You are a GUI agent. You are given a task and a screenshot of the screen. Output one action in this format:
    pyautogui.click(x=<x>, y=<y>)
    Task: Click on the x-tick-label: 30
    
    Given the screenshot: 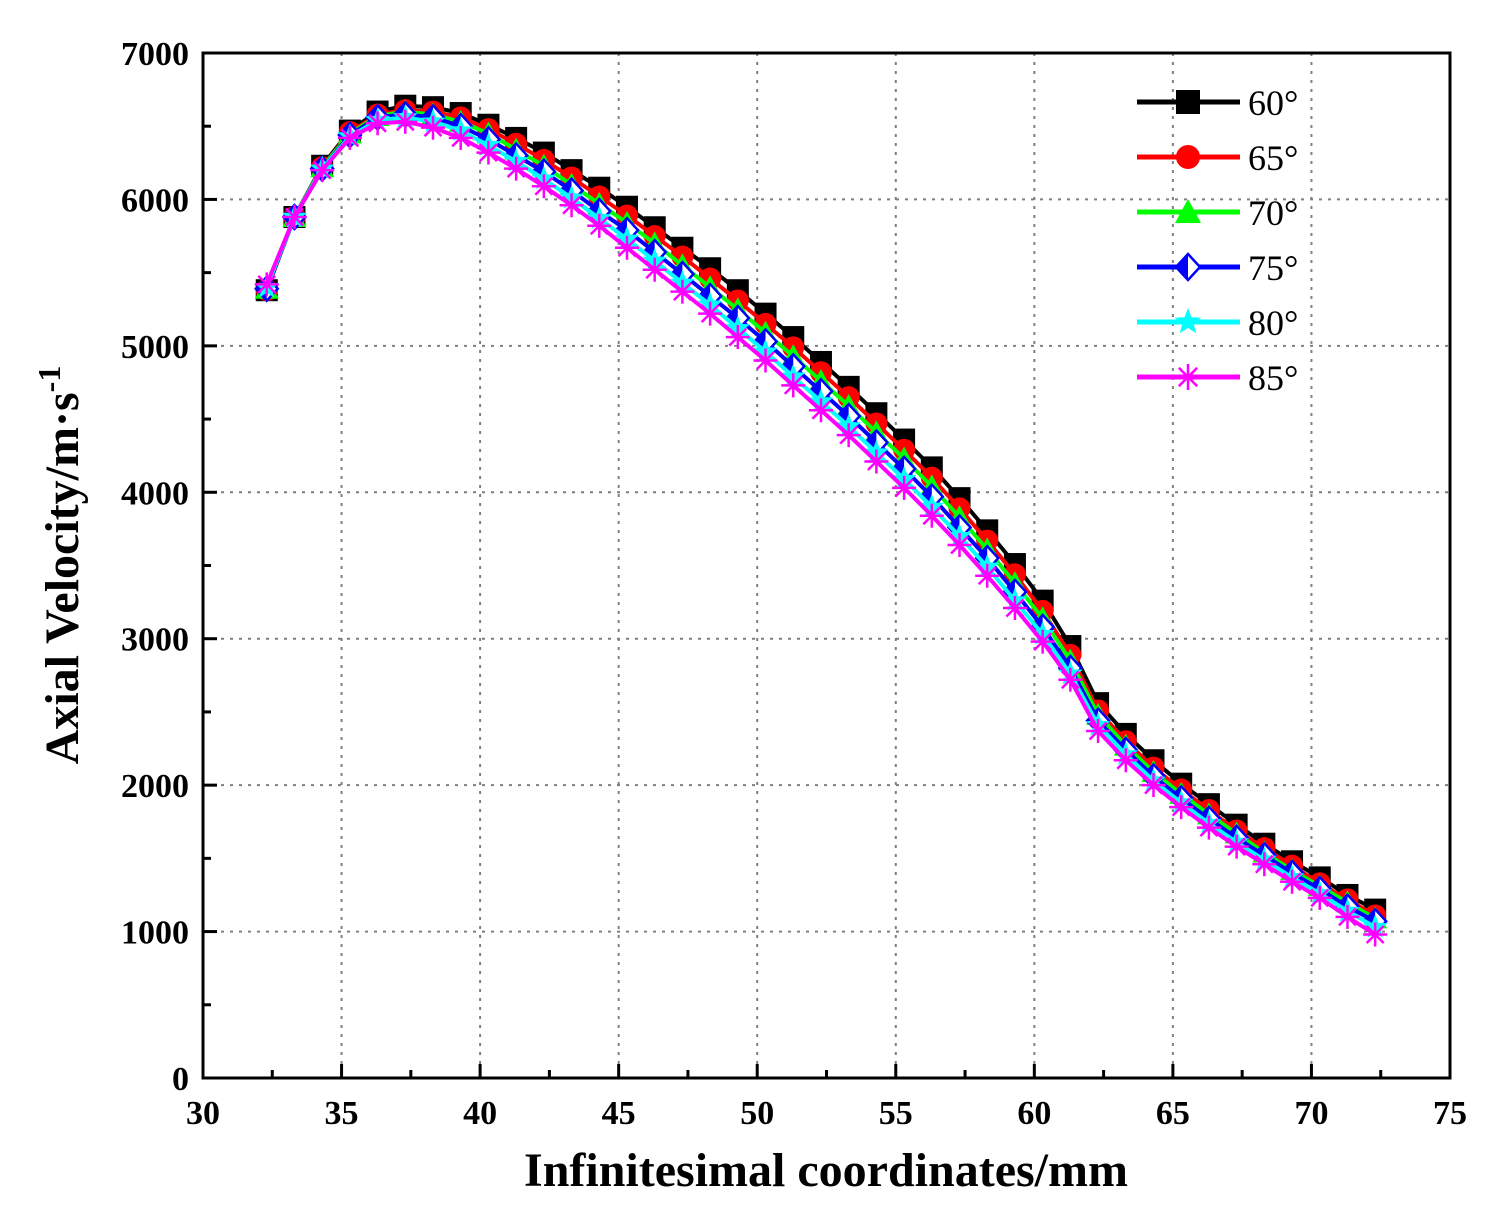 What is the action you would take?
    pyautogui.click(x=203, y=1113)
    